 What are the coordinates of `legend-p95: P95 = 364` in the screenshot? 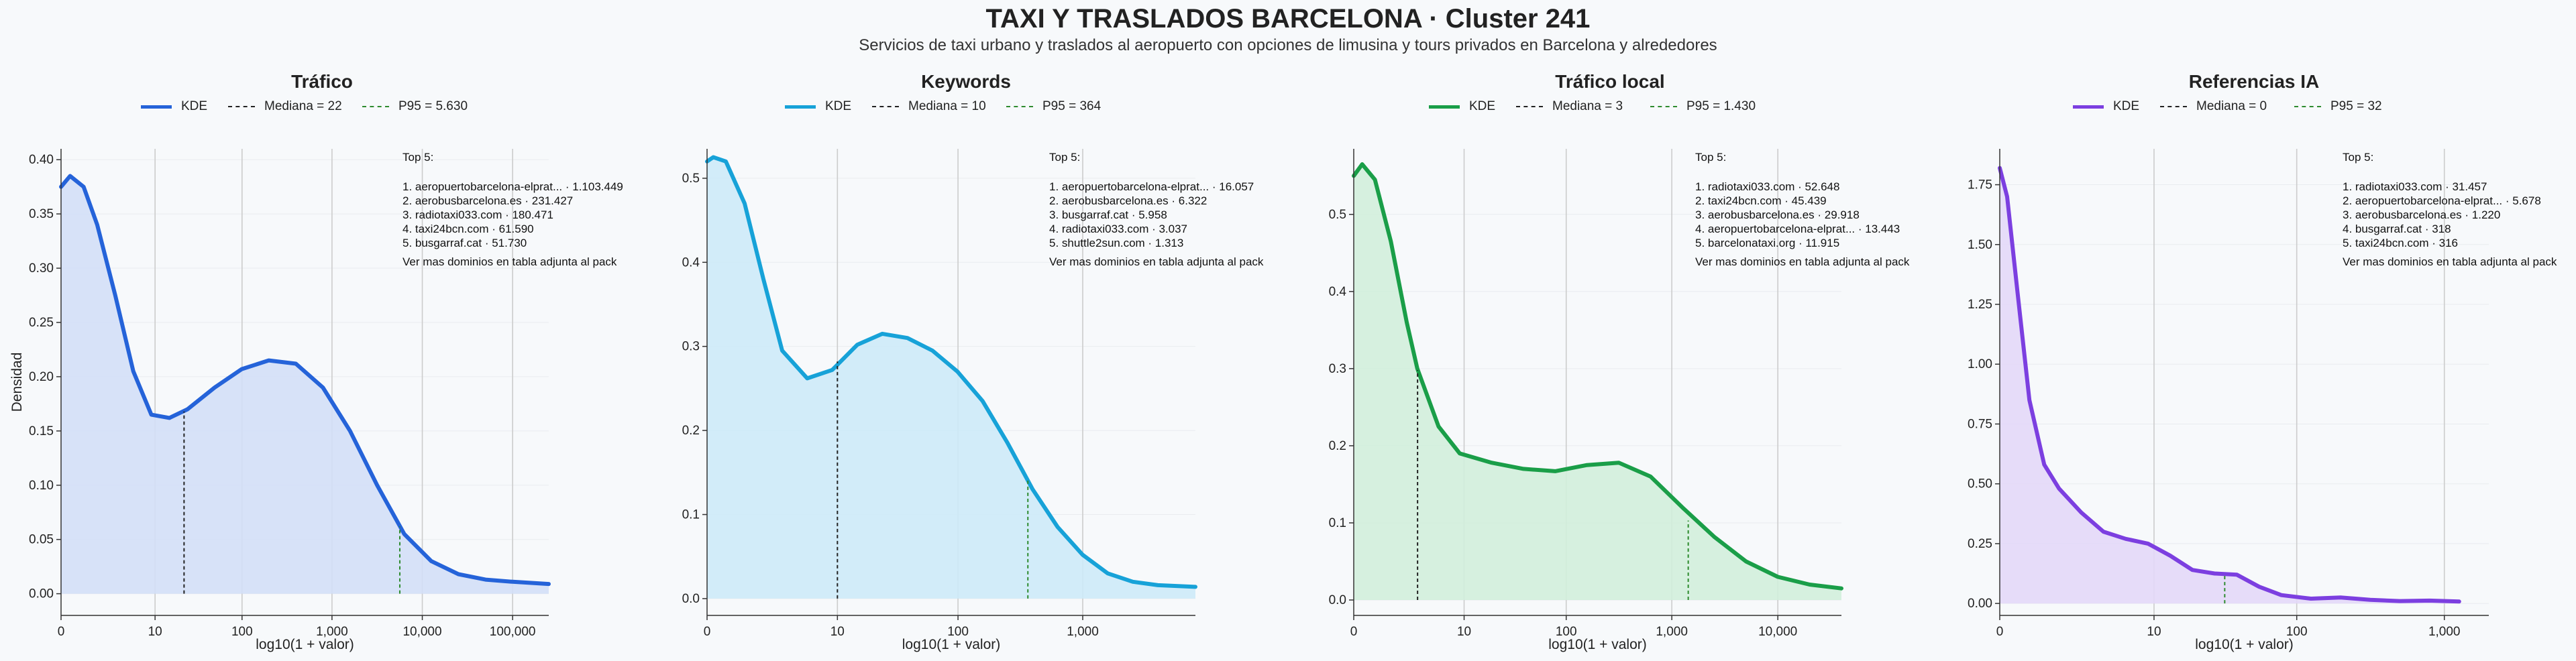 It's located at (1053, 107).